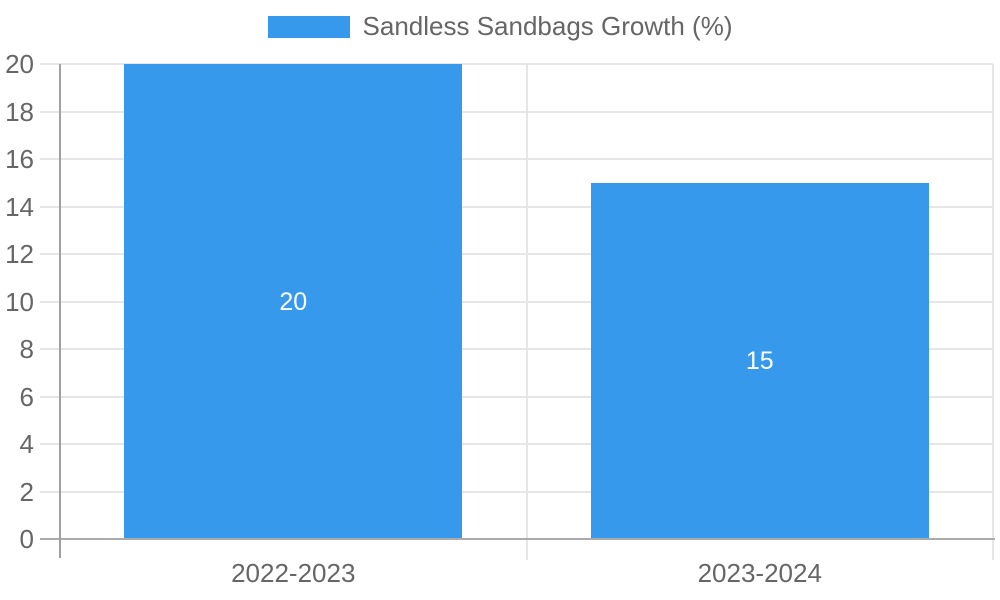 The width and height of the screenshot is (1000, 600). What do you see at coordinates (26, 491) in the screenshot?
I see `y-tick-label: 2` at bounding box center [26, 491].